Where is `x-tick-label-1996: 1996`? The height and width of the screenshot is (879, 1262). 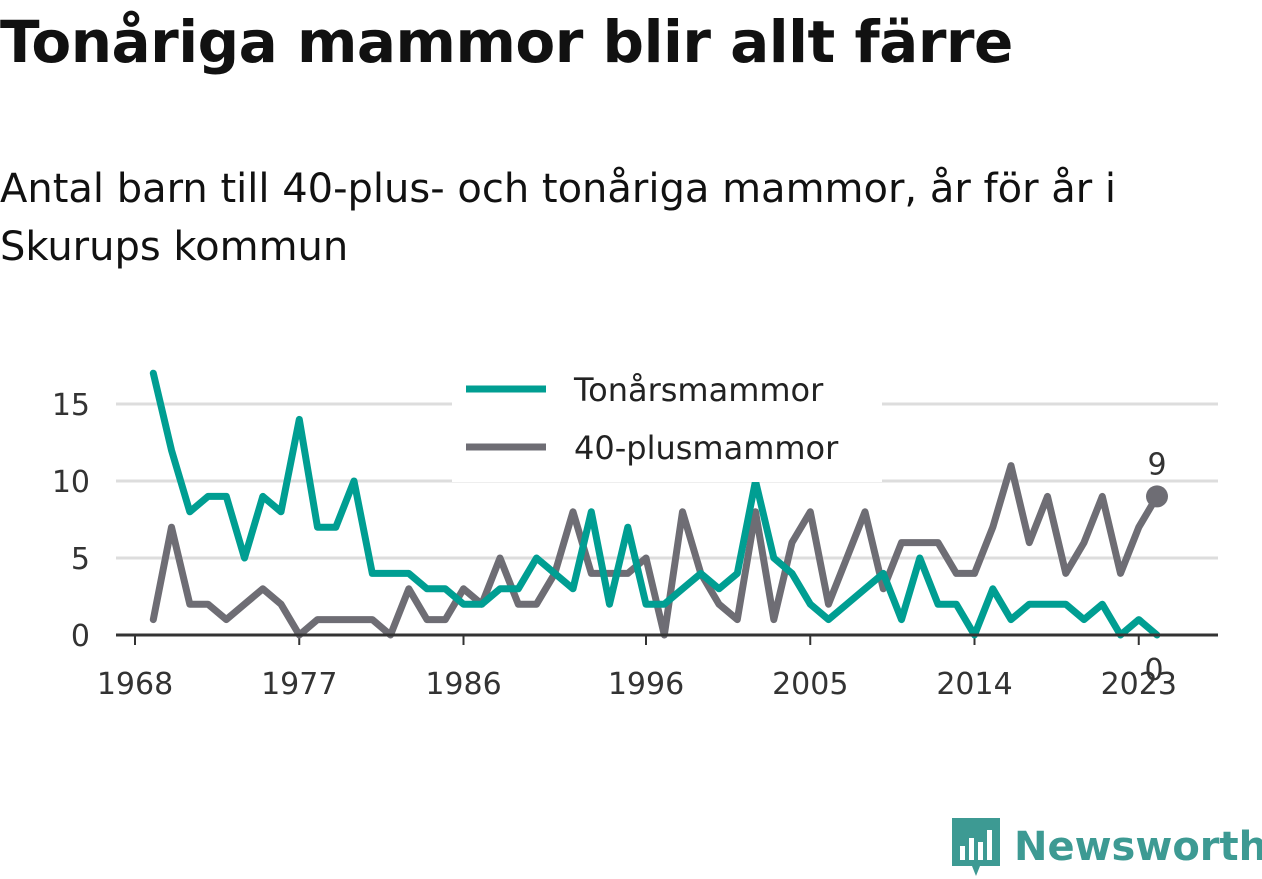 x-tick-label-1996: 1996 is located at coordinates (646, 684).